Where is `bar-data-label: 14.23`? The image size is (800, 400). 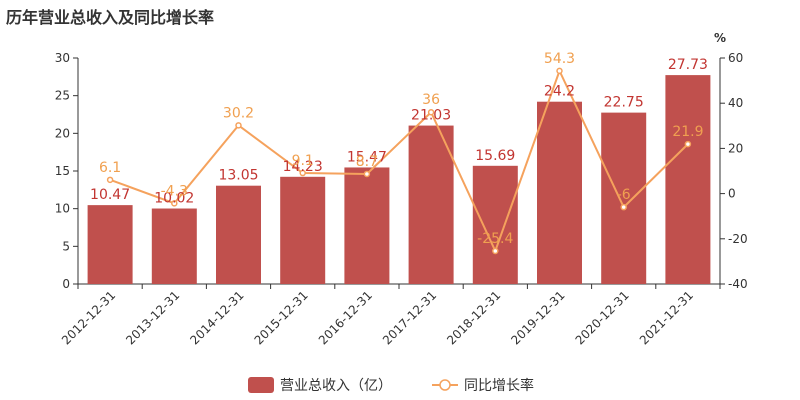 bar-data-label: 14.23 is located at coordinates (303, 167).